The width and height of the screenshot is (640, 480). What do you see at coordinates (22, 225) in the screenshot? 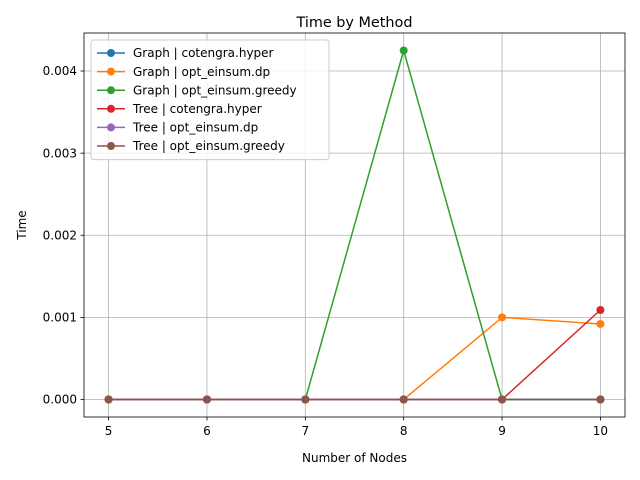
I see `y-axis-label: Time` at bounding box center [22, 225].